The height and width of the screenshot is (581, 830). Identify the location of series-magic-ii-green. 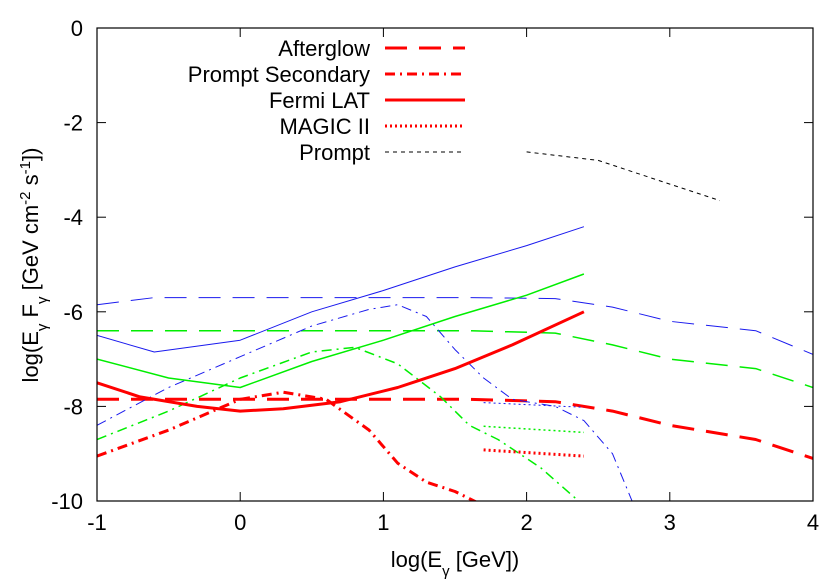
(533, 429).